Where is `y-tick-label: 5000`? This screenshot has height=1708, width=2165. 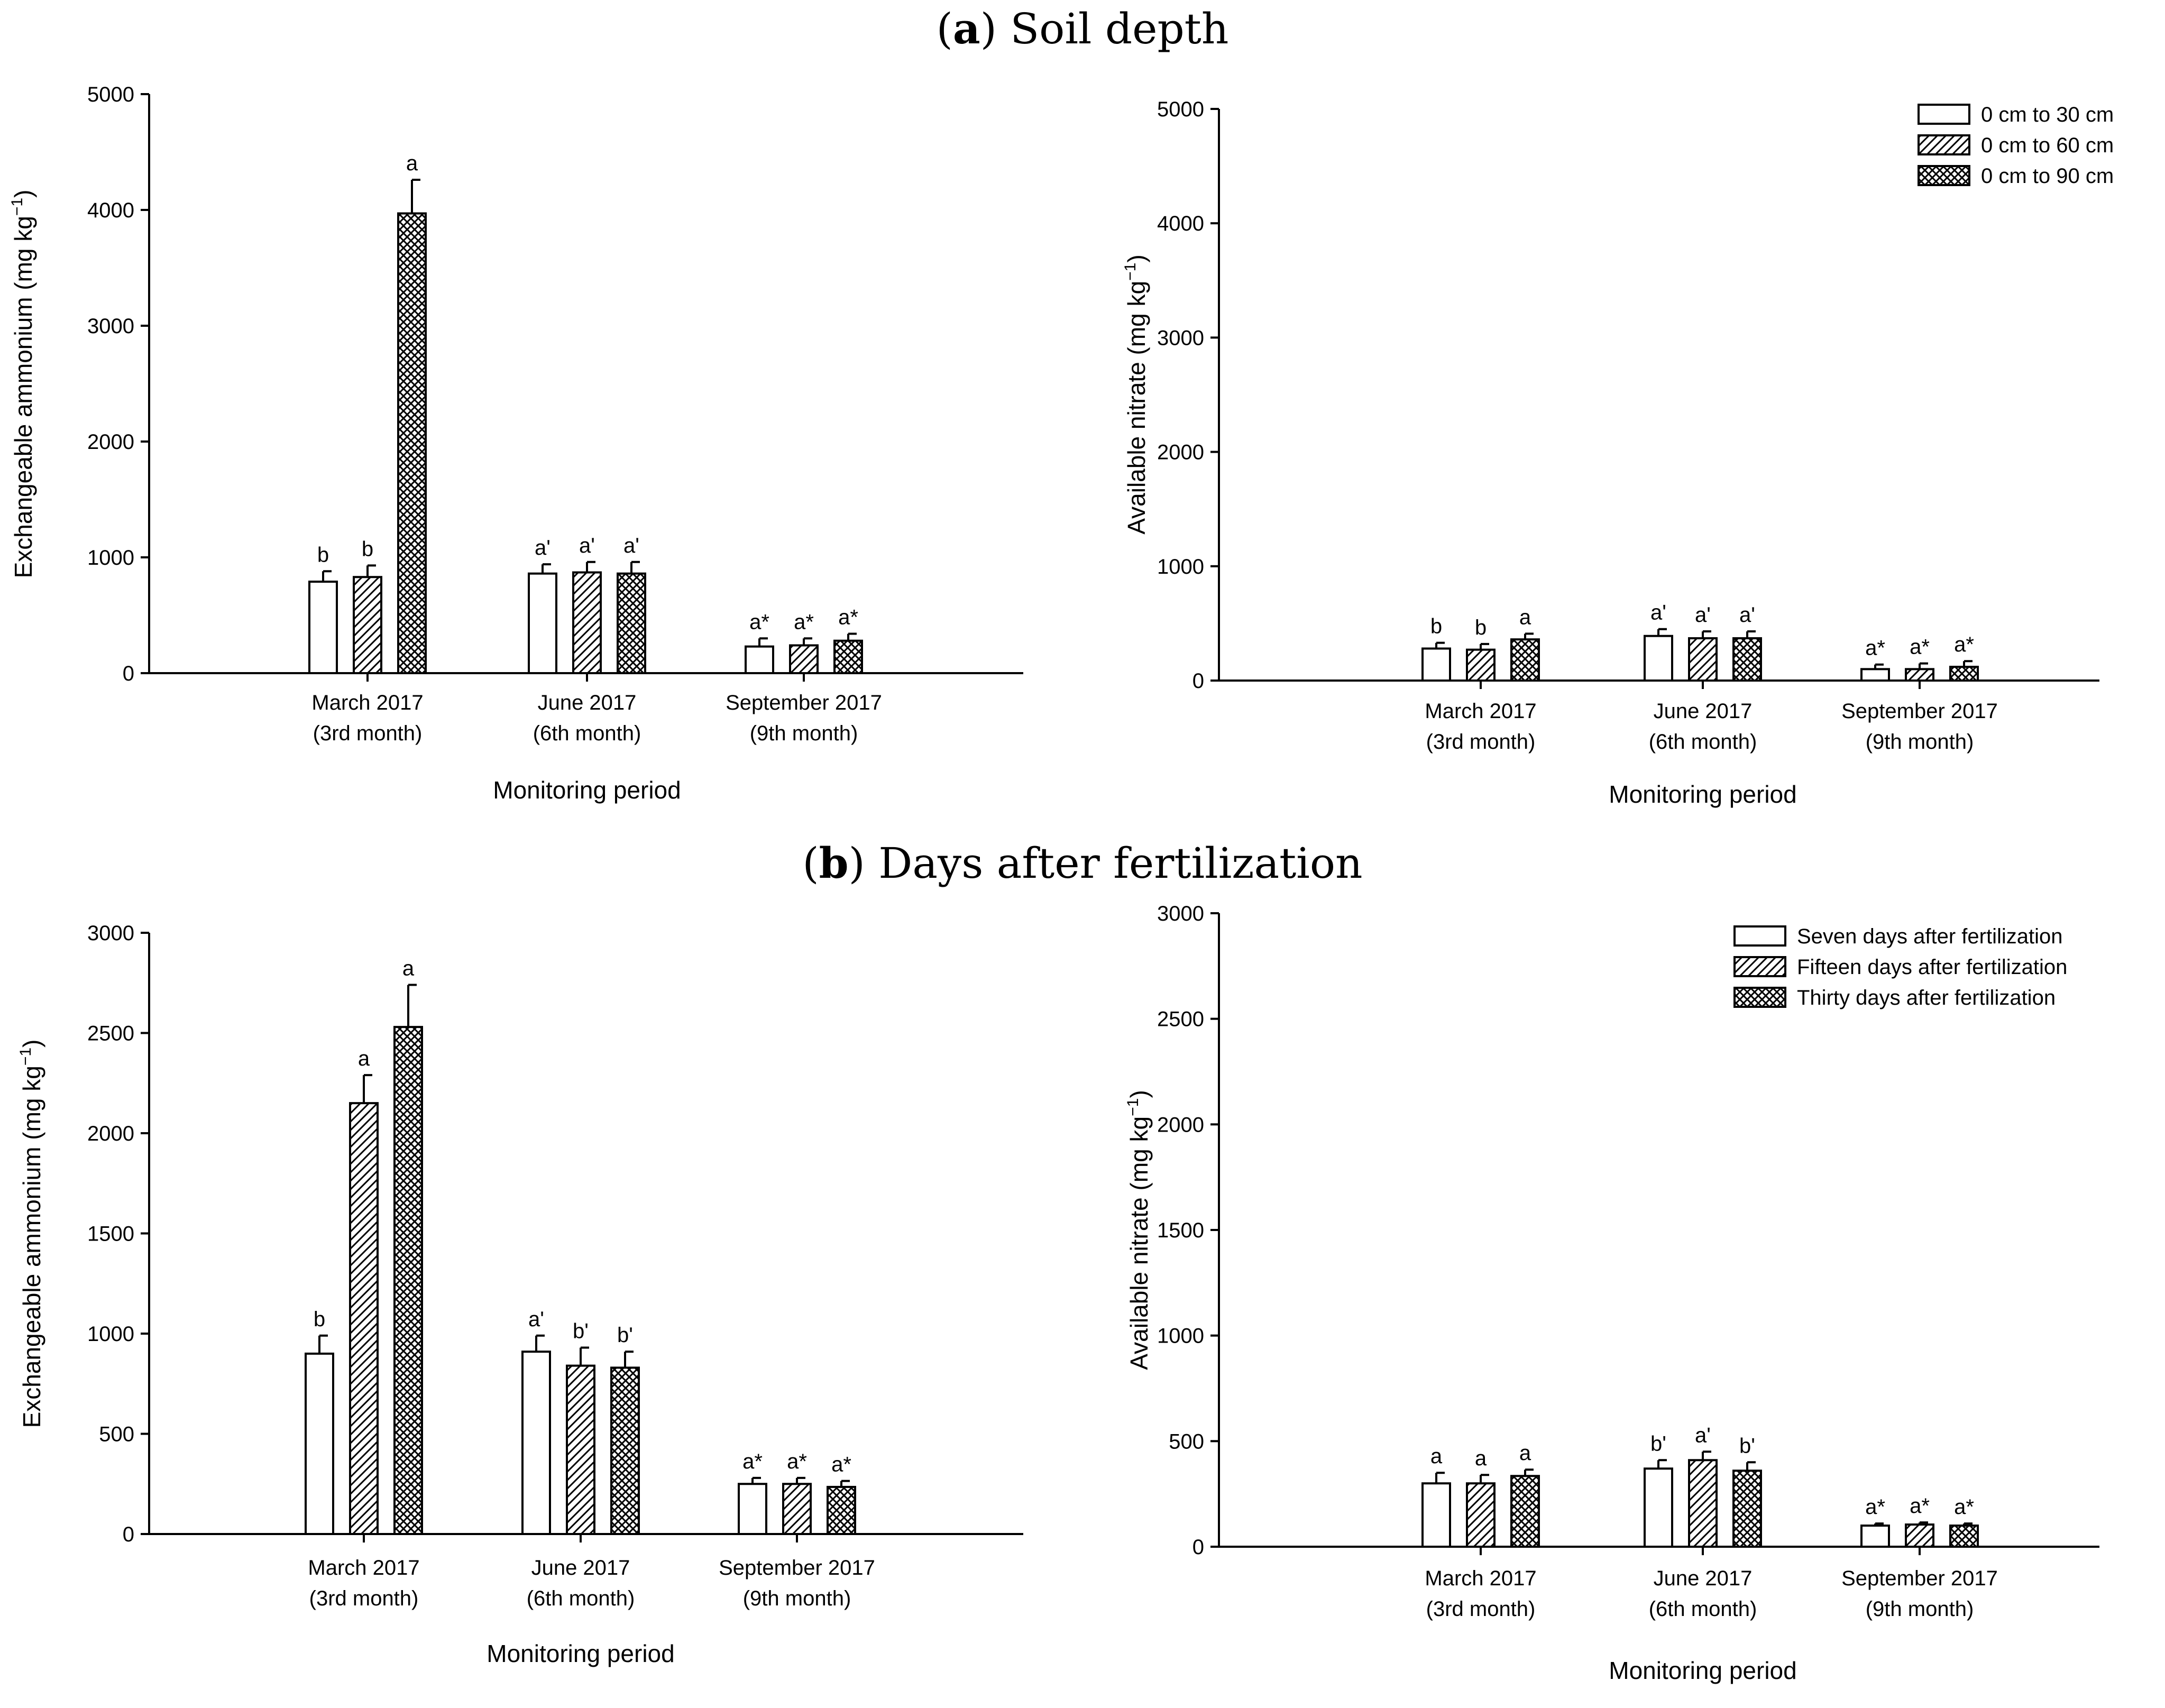 y-tick-label: 5000 is located at coordinates (110, 95).